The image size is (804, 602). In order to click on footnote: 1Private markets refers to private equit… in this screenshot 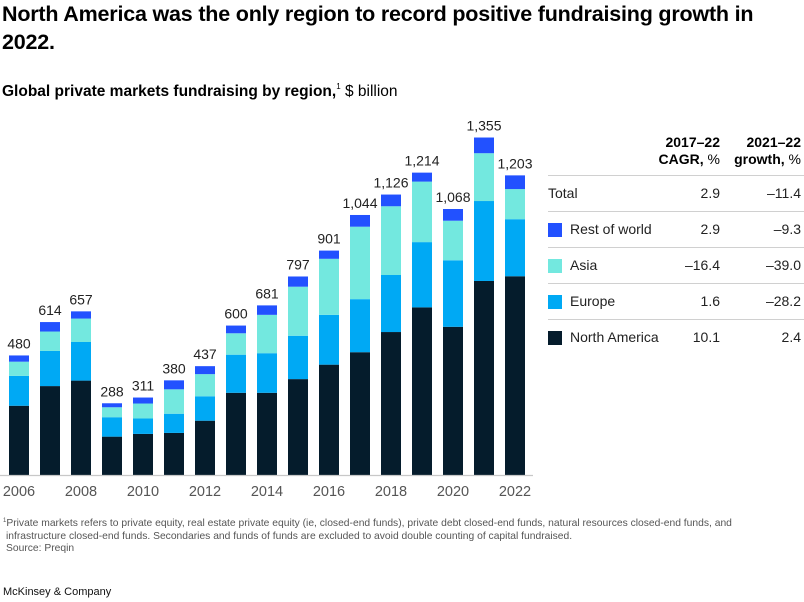, I will do `click(403, 535)`.